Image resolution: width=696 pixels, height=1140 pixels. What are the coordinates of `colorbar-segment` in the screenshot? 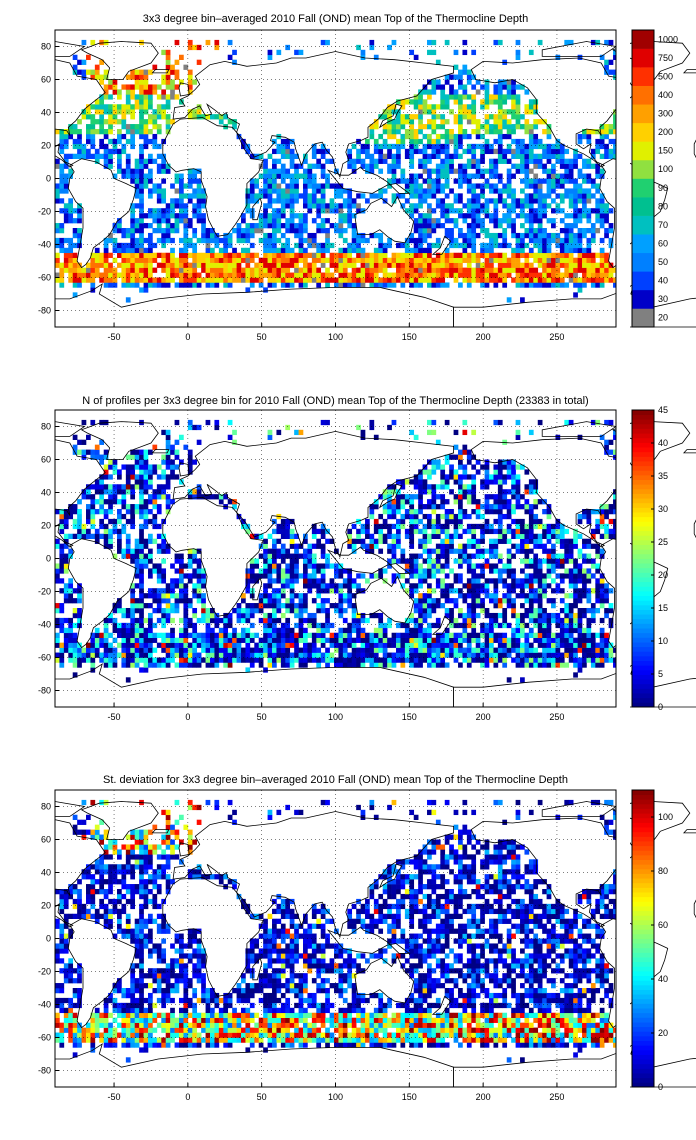 It's located at (643, 132).